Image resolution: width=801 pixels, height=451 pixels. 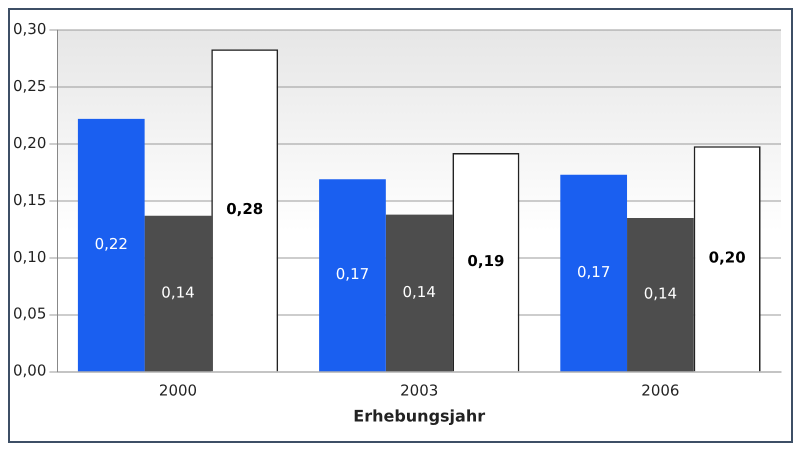 I want to click on data-label: 0,22, so click(x=111, y=243).